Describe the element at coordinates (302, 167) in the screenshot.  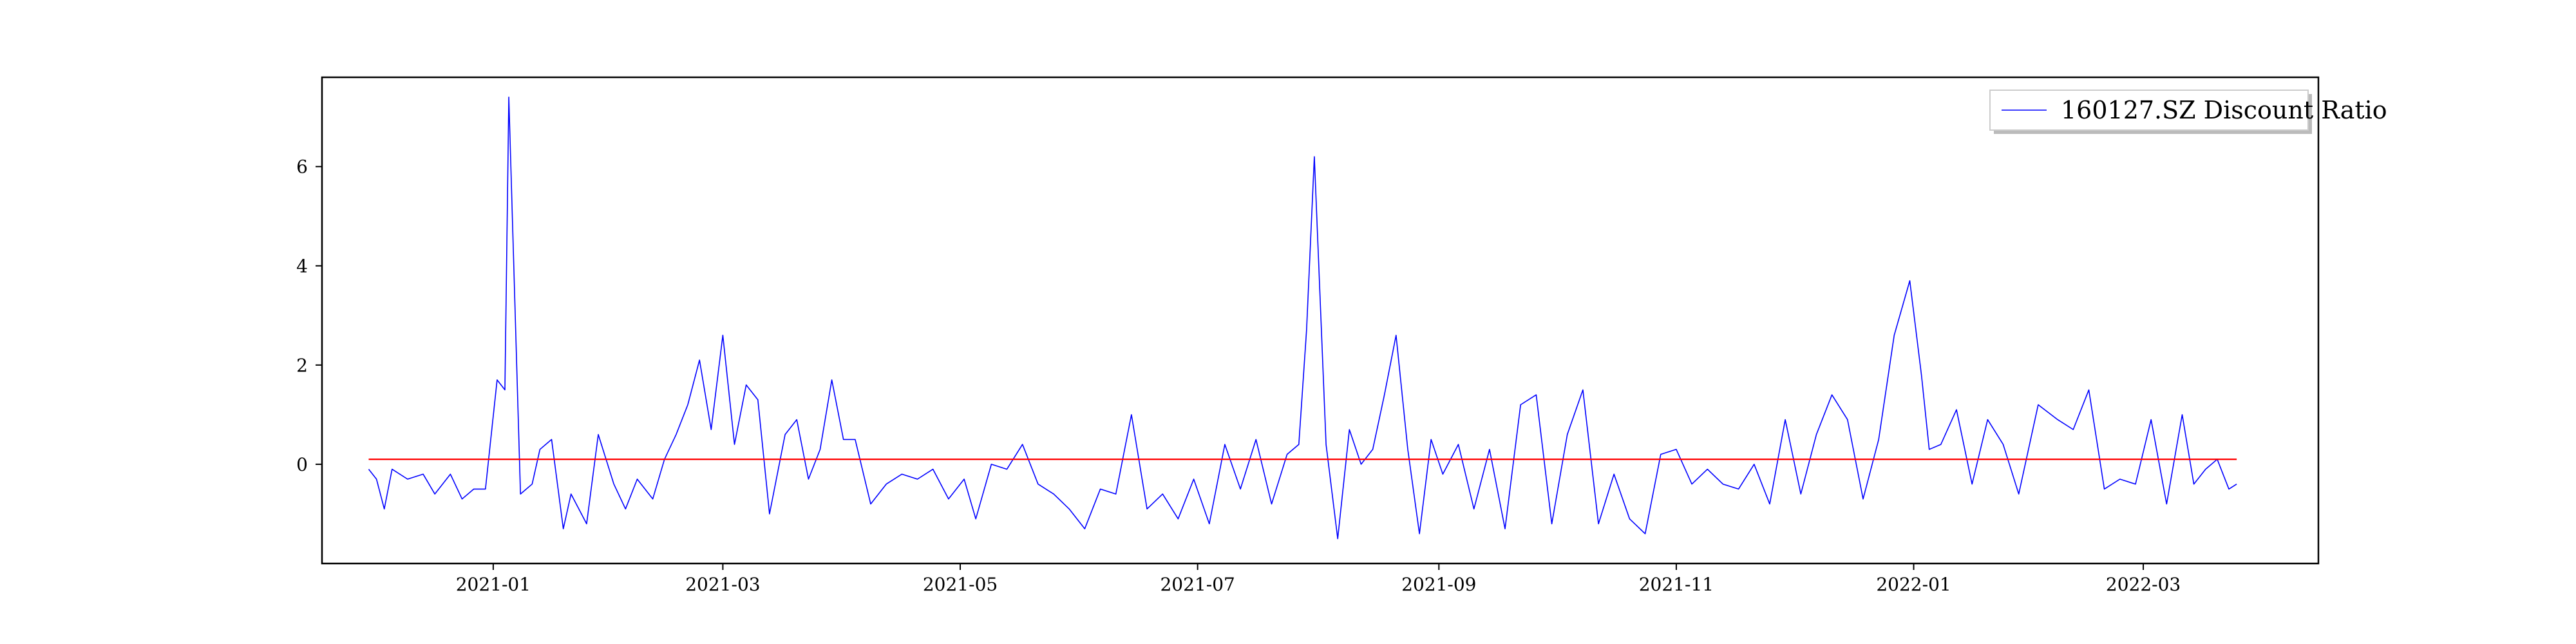
I see `y-tick-label: 6` at that location.